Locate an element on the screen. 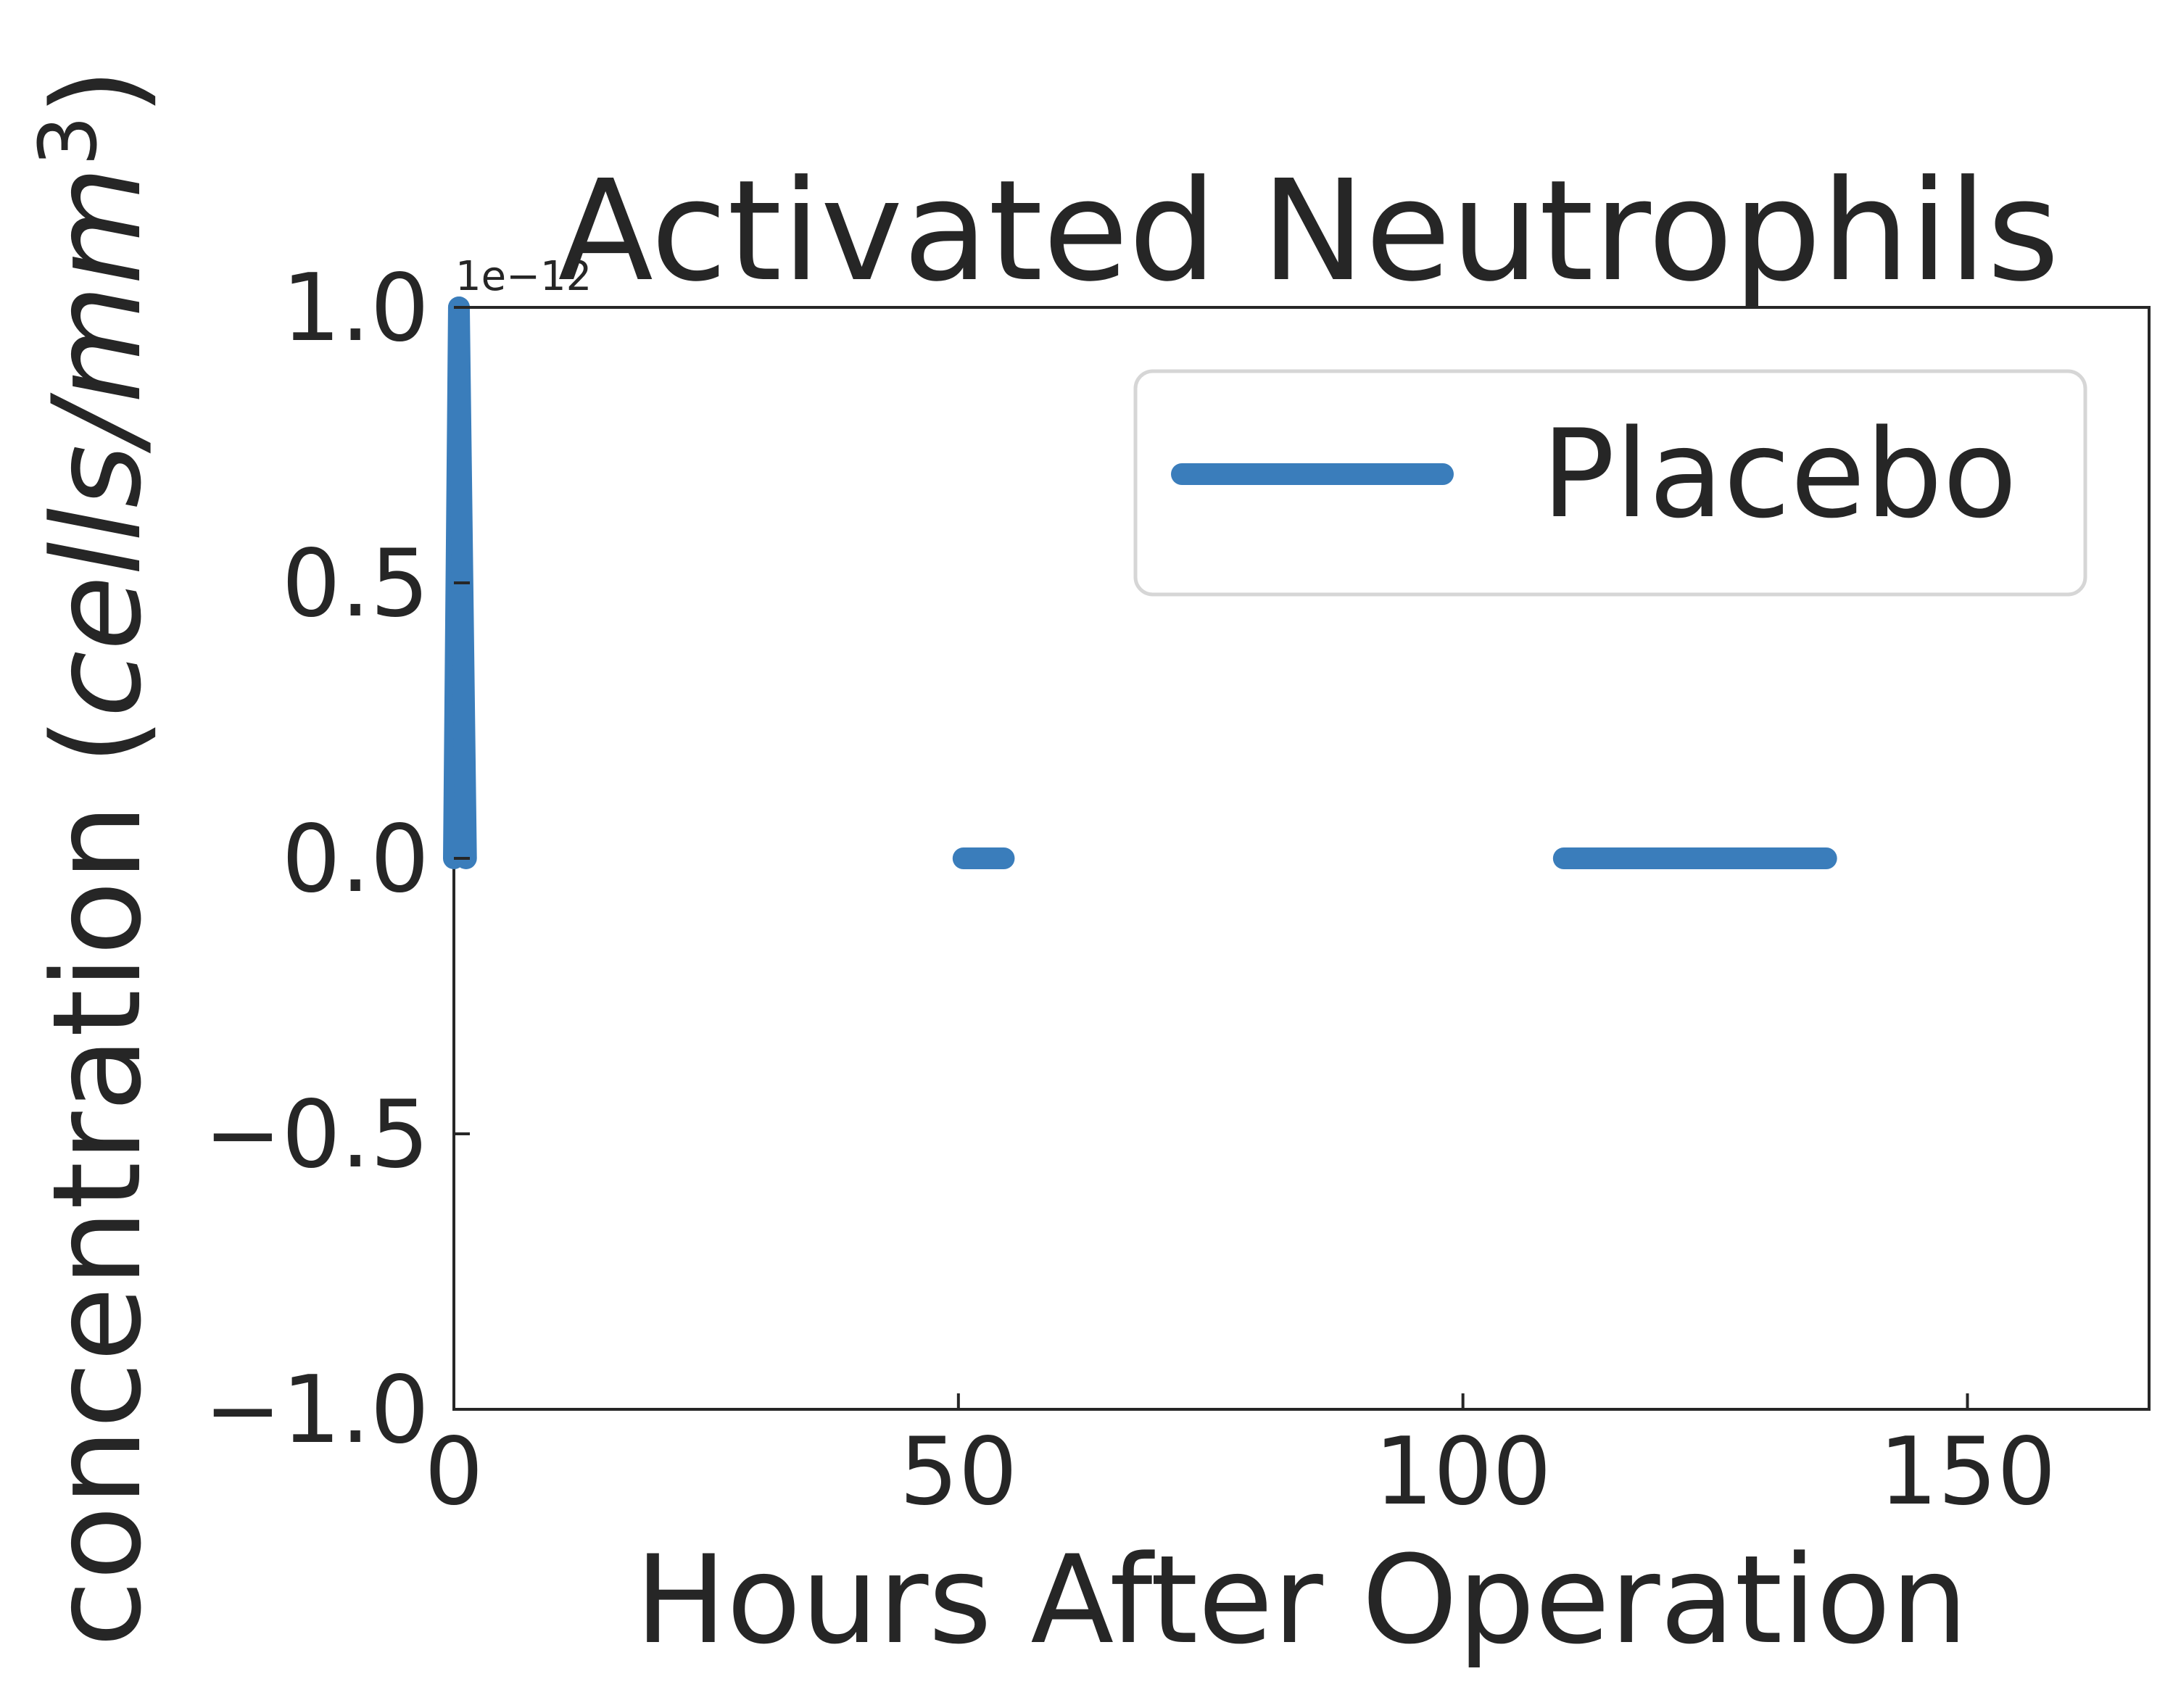  y-tick-label: 0.0 is located at coordinates (355, 859).